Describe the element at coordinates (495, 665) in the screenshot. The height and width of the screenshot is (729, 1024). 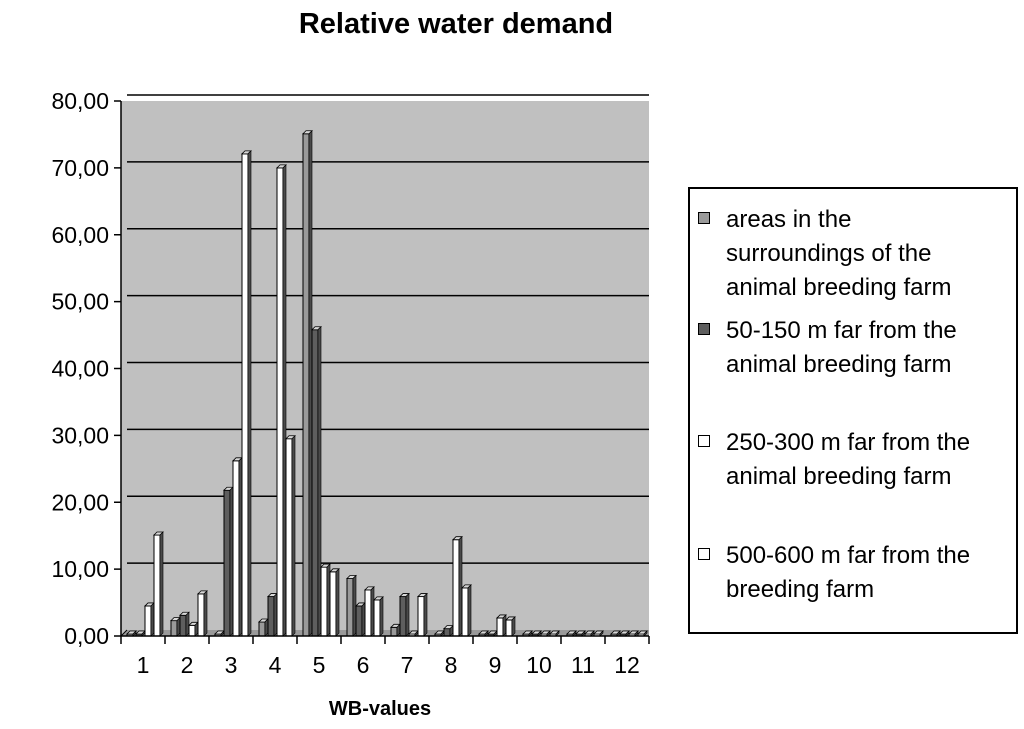
I see `x-tick-label: 9` at that location.